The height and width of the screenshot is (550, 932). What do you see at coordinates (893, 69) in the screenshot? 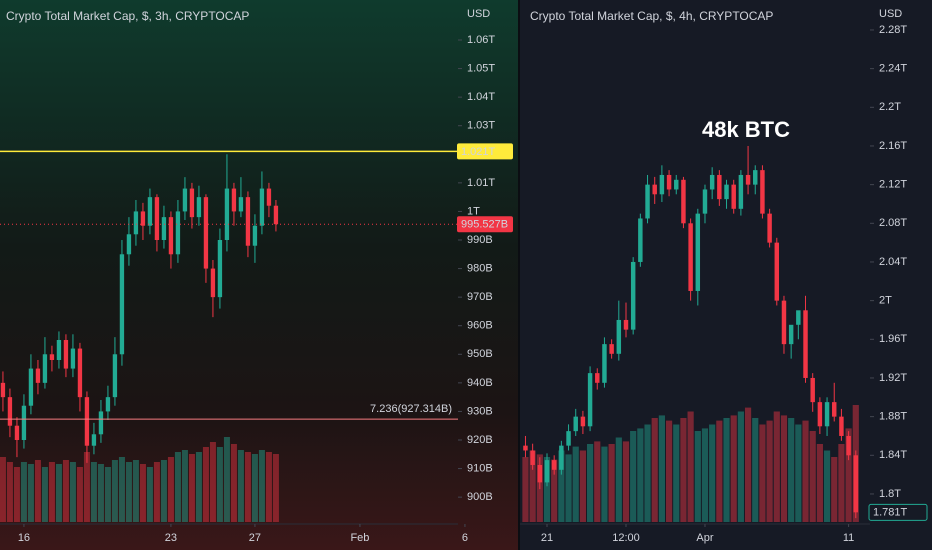
I see `y-tick-label: 2.24T` at bounding box center [893, 69].